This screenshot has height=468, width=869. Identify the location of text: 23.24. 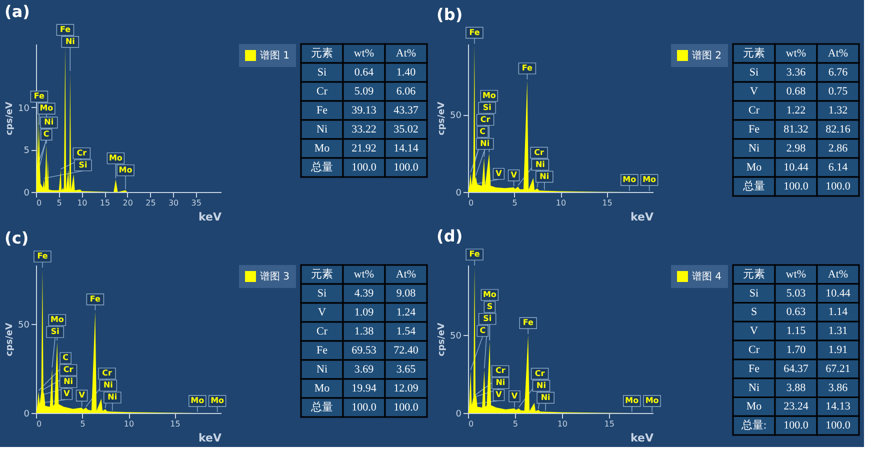
(796, 406).